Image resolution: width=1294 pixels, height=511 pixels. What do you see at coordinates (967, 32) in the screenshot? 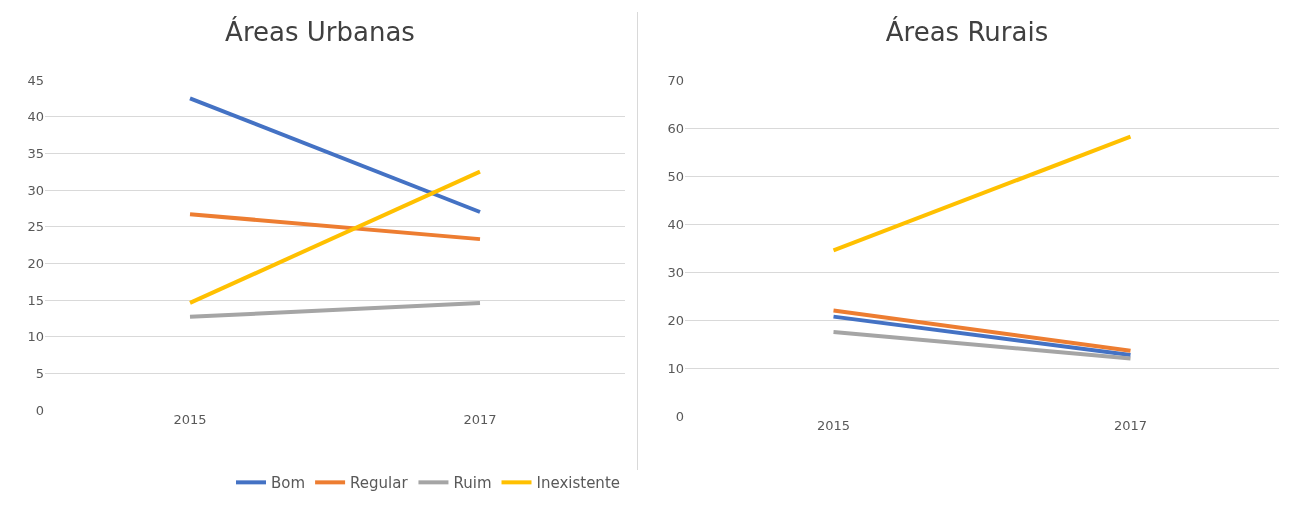
I see `chart-title: Áreas Rurais` at bounding box center [967, 32].